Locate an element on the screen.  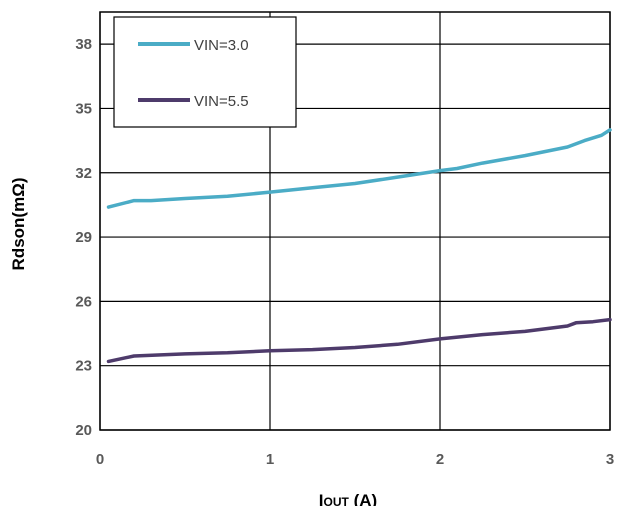
y-tick-label: 32 is located at coordinates (83, 173).